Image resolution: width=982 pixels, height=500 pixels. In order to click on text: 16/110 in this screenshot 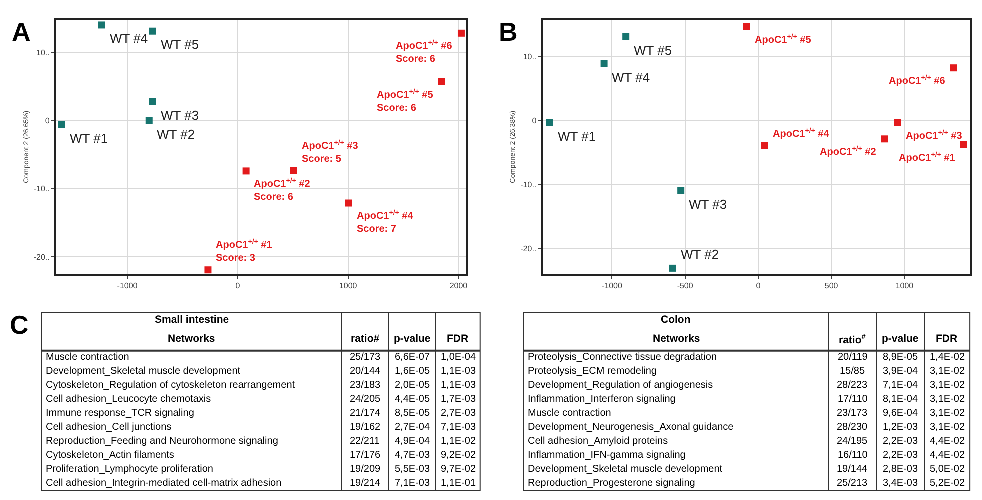, I will do `click(853, 455)`.